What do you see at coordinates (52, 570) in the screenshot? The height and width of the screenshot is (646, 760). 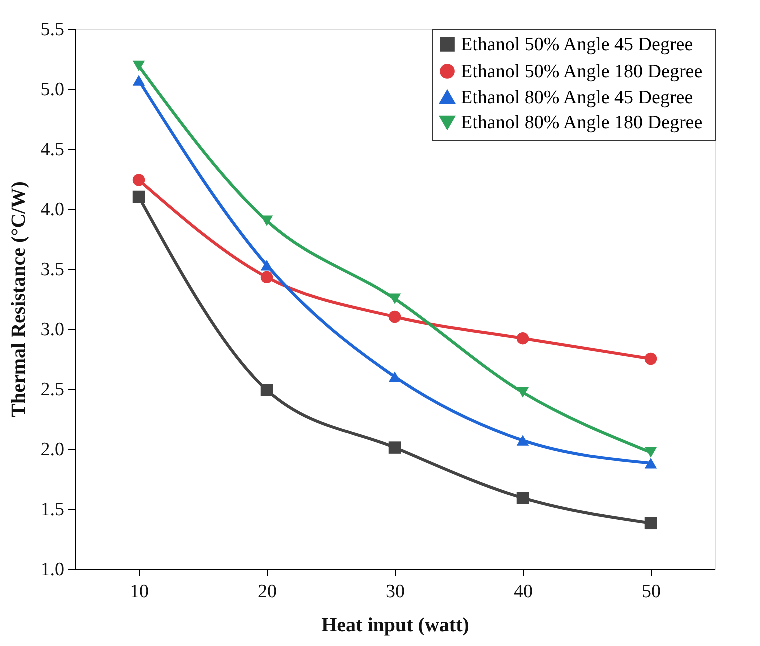 I see `y-tick-label: 1.0` at bounding box center [52, 570].